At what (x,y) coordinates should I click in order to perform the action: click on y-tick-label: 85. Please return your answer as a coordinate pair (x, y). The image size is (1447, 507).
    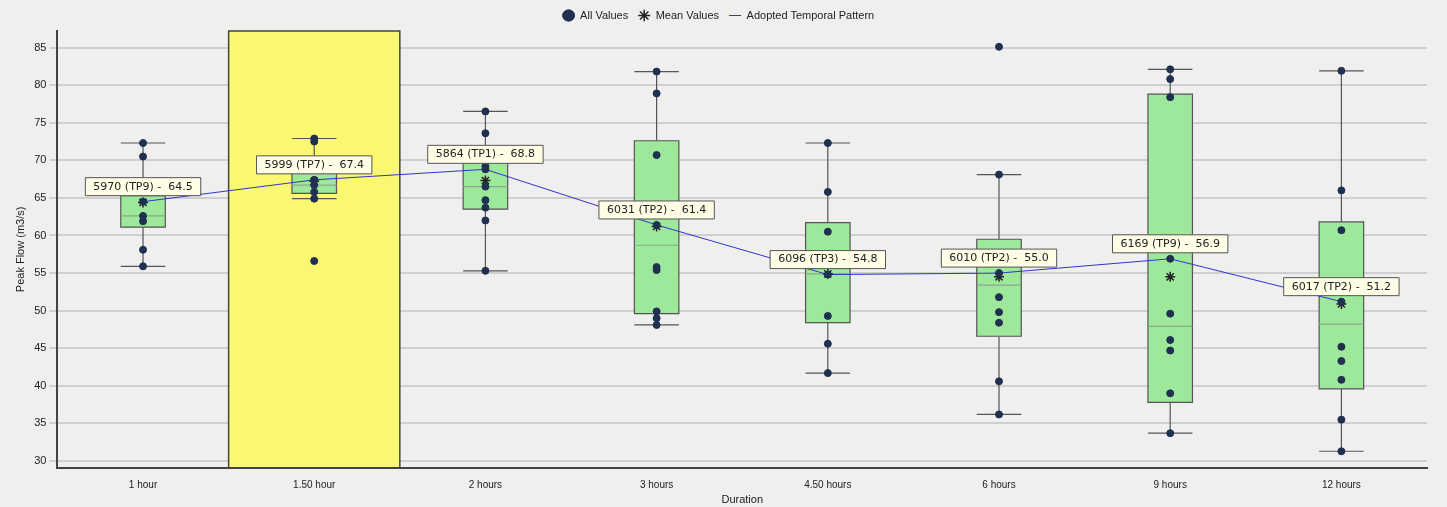
    Looking at the image, I should click on (40, 46).